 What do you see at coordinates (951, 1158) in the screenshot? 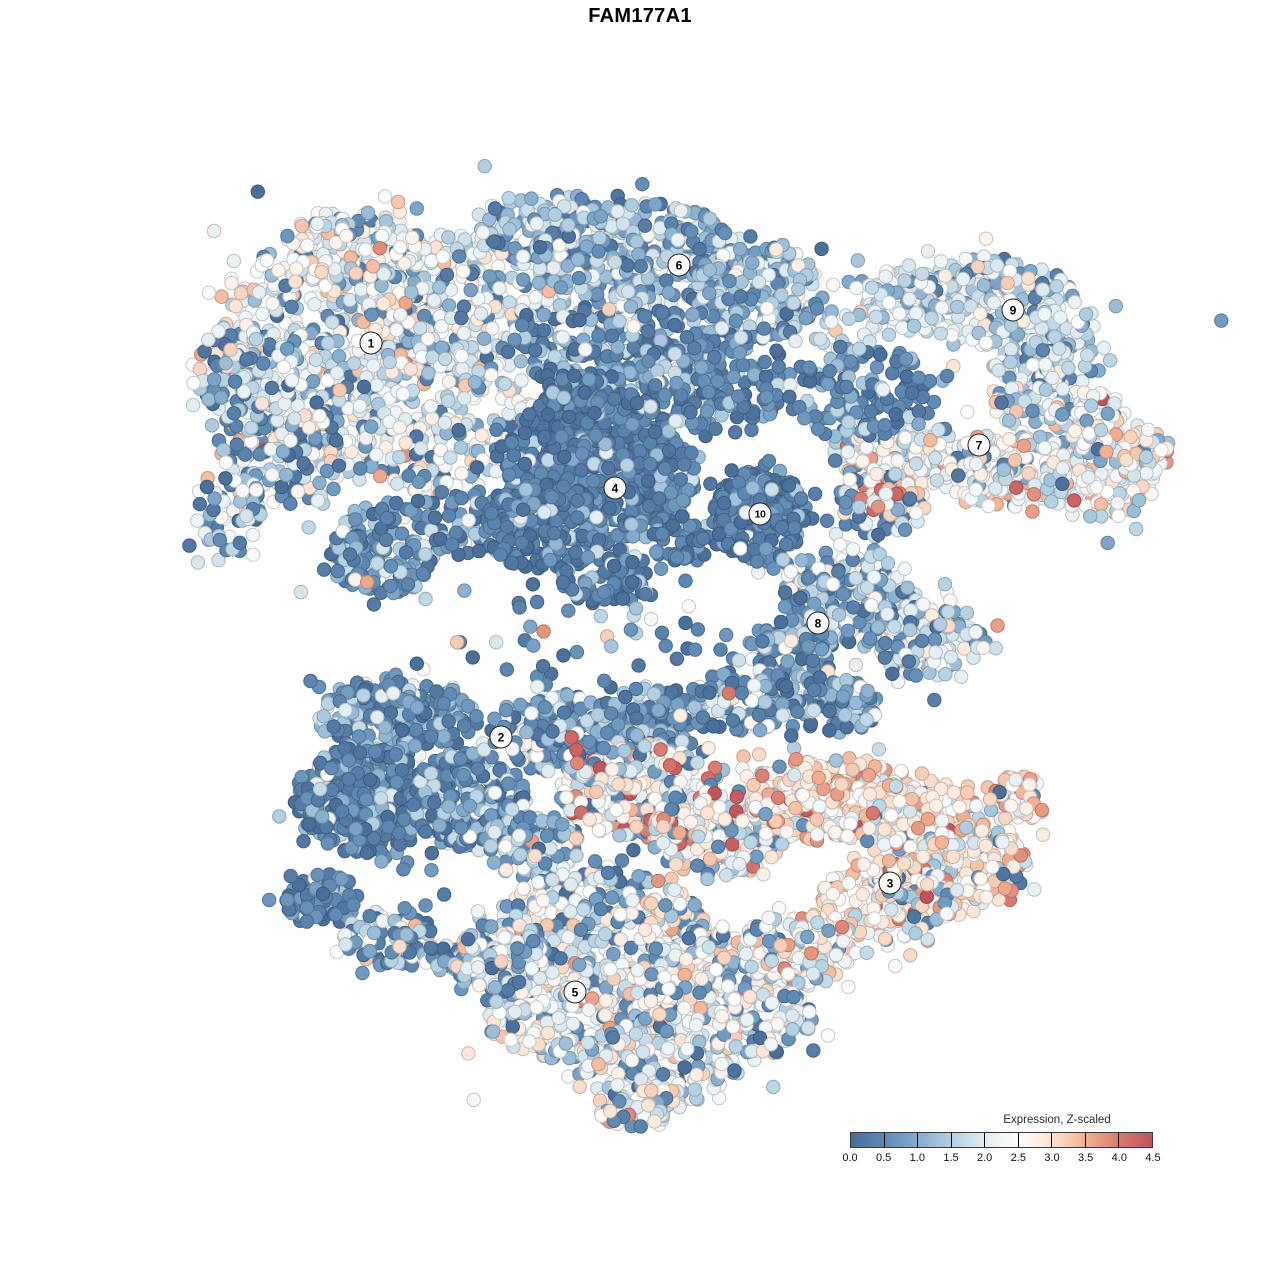
I see `legend-tick-label-1.5: 1.5` at bounding box center [951, 1158].